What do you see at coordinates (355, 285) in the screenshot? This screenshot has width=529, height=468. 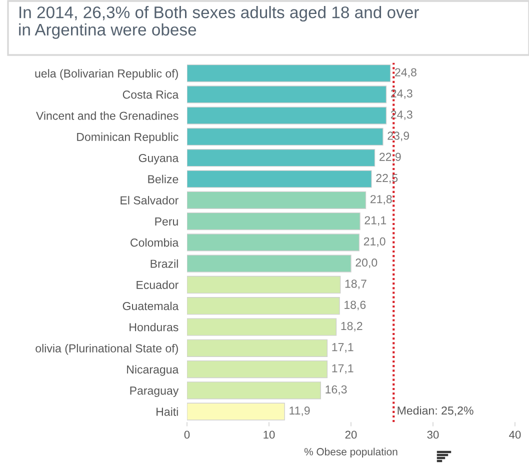 I see `data-label: 18,7` at bounding box center [355, 285].